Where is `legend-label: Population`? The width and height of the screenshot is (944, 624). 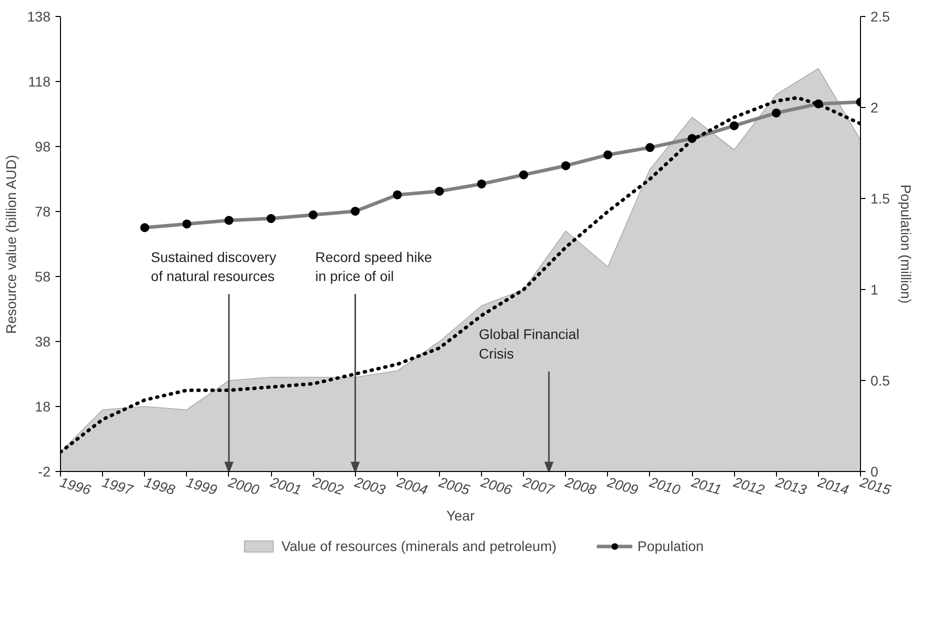 legend-label: Population is located at coordinates (671, 546).